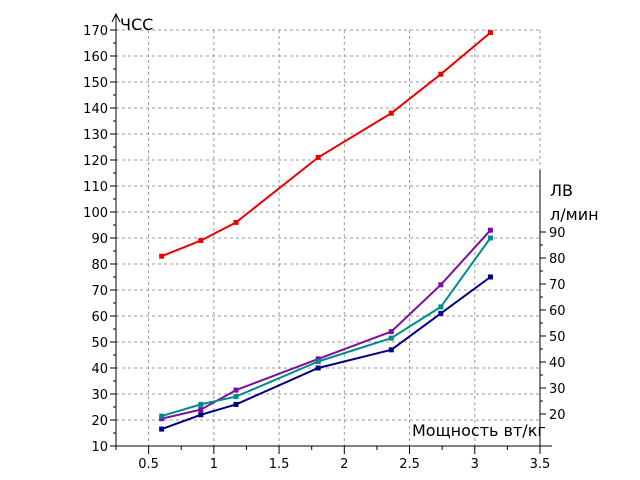 The width and height of the screenshot is (640, 480). What do you see at coordinates (214, 464) in the screenshot?
I see `x-tick-label: 1` at bounding box center [214, 464].